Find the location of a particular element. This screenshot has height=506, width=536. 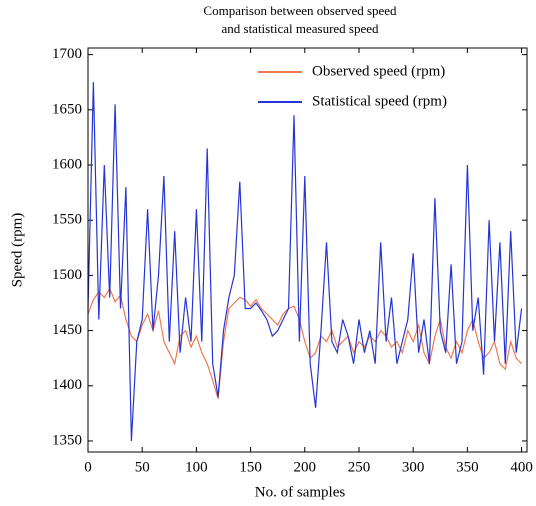

legend-label: Observed speed (rpm) is located at coordinates (378, 71).